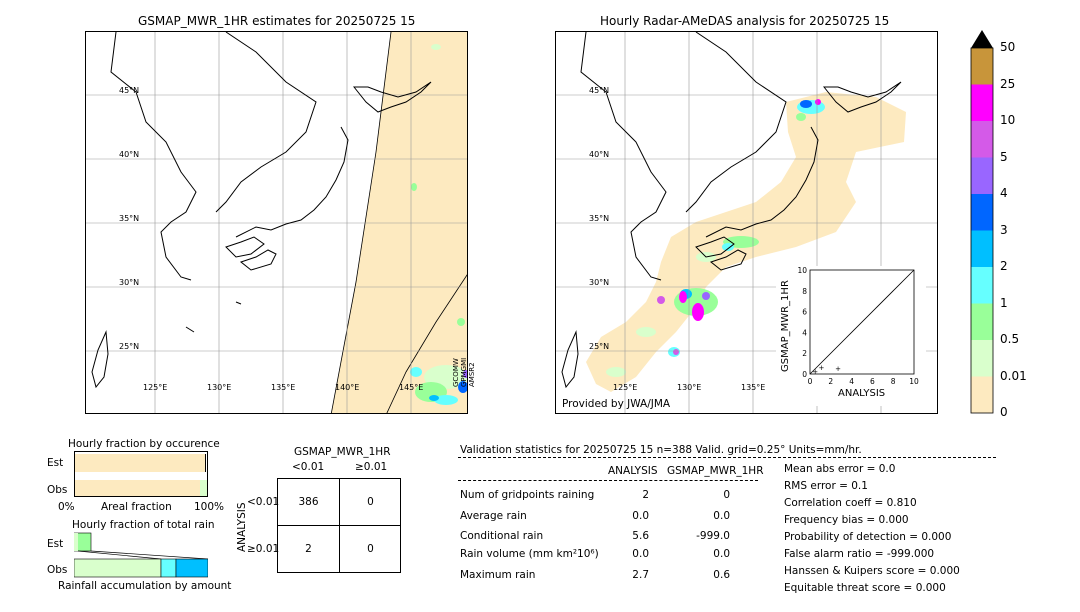 The image size is (1080, 612). What do you see at coordinates (865, 588) in the screenshot?
I see `validation-score: Equitable threat score = 0.000` at bounding box center [865, 588].